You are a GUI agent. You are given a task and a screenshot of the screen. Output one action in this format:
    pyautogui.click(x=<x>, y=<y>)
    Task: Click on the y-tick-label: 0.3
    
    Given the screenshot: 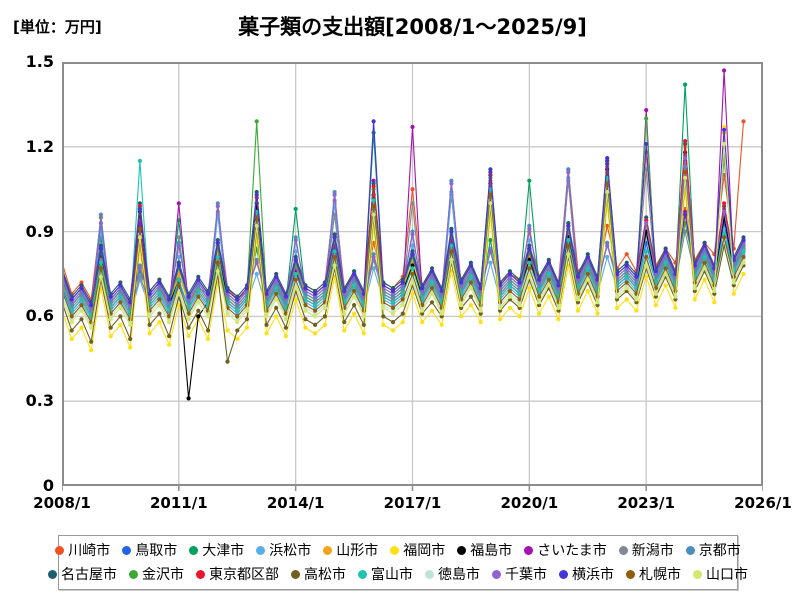 What is the action you would take?
    pyautogui.click(x=39, y=401)
    